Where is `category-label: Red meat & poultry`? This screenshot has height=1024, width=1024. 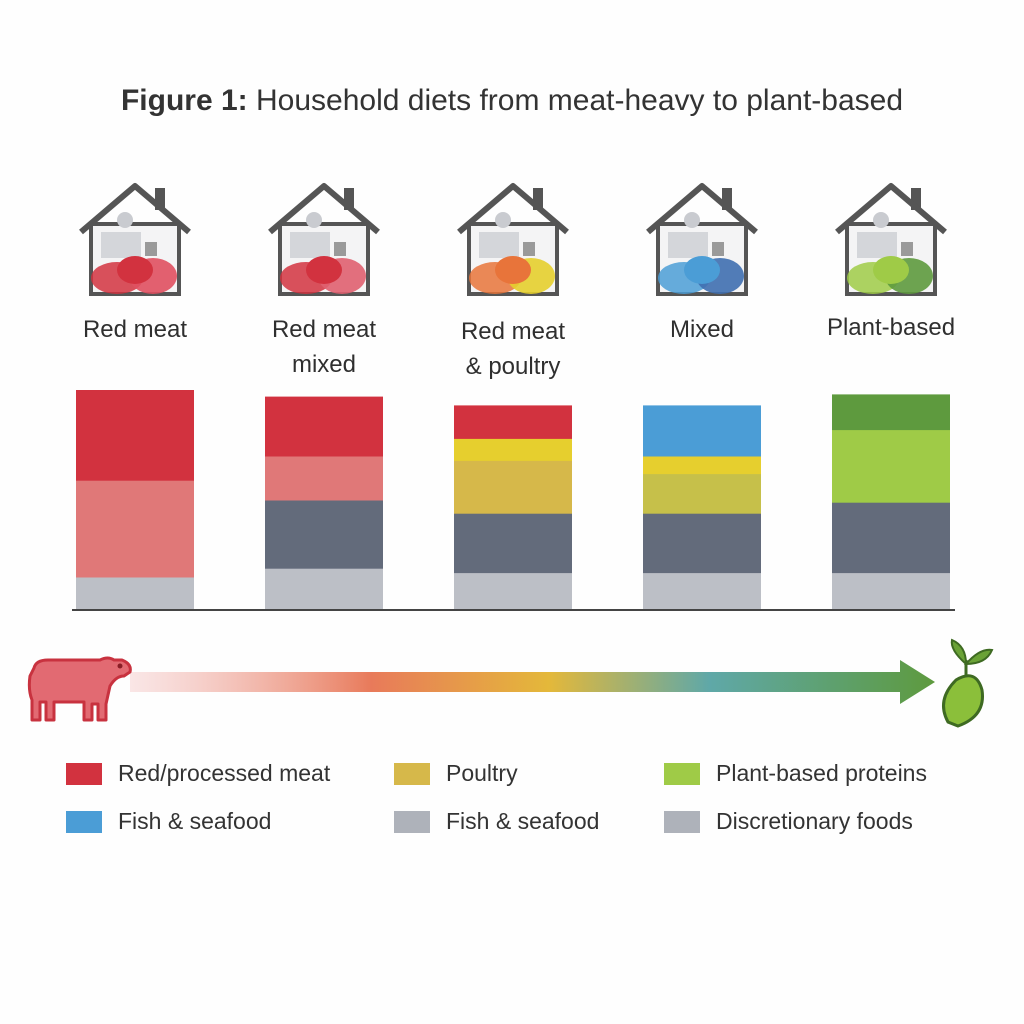
category-label: Red meat & poultry is located at coordinates (513, 349).